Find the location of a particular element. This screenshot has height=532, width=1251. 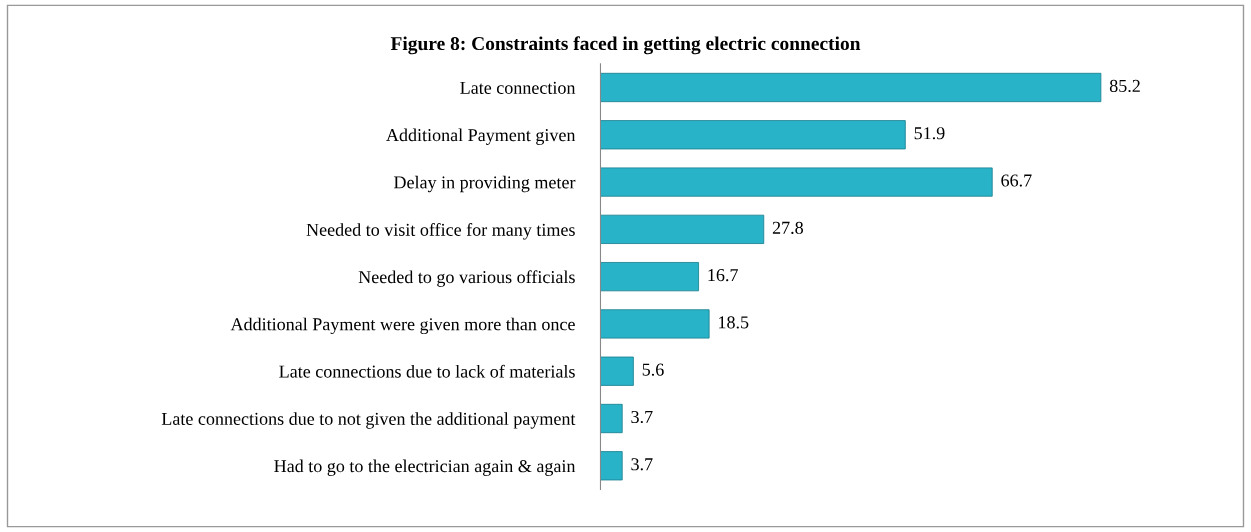

data-label: 51.9 is located at coordinates (929, 133).